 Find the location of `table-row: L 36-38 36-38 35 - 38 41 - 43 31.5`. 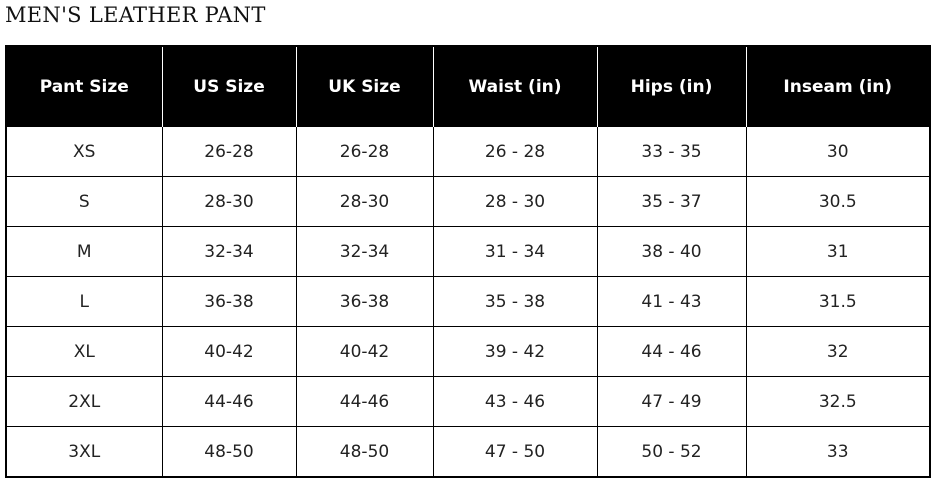

table-row: L 36-38 36-38 35 - 38 41 - 43 31.5 is located at coordinates (468, 301).